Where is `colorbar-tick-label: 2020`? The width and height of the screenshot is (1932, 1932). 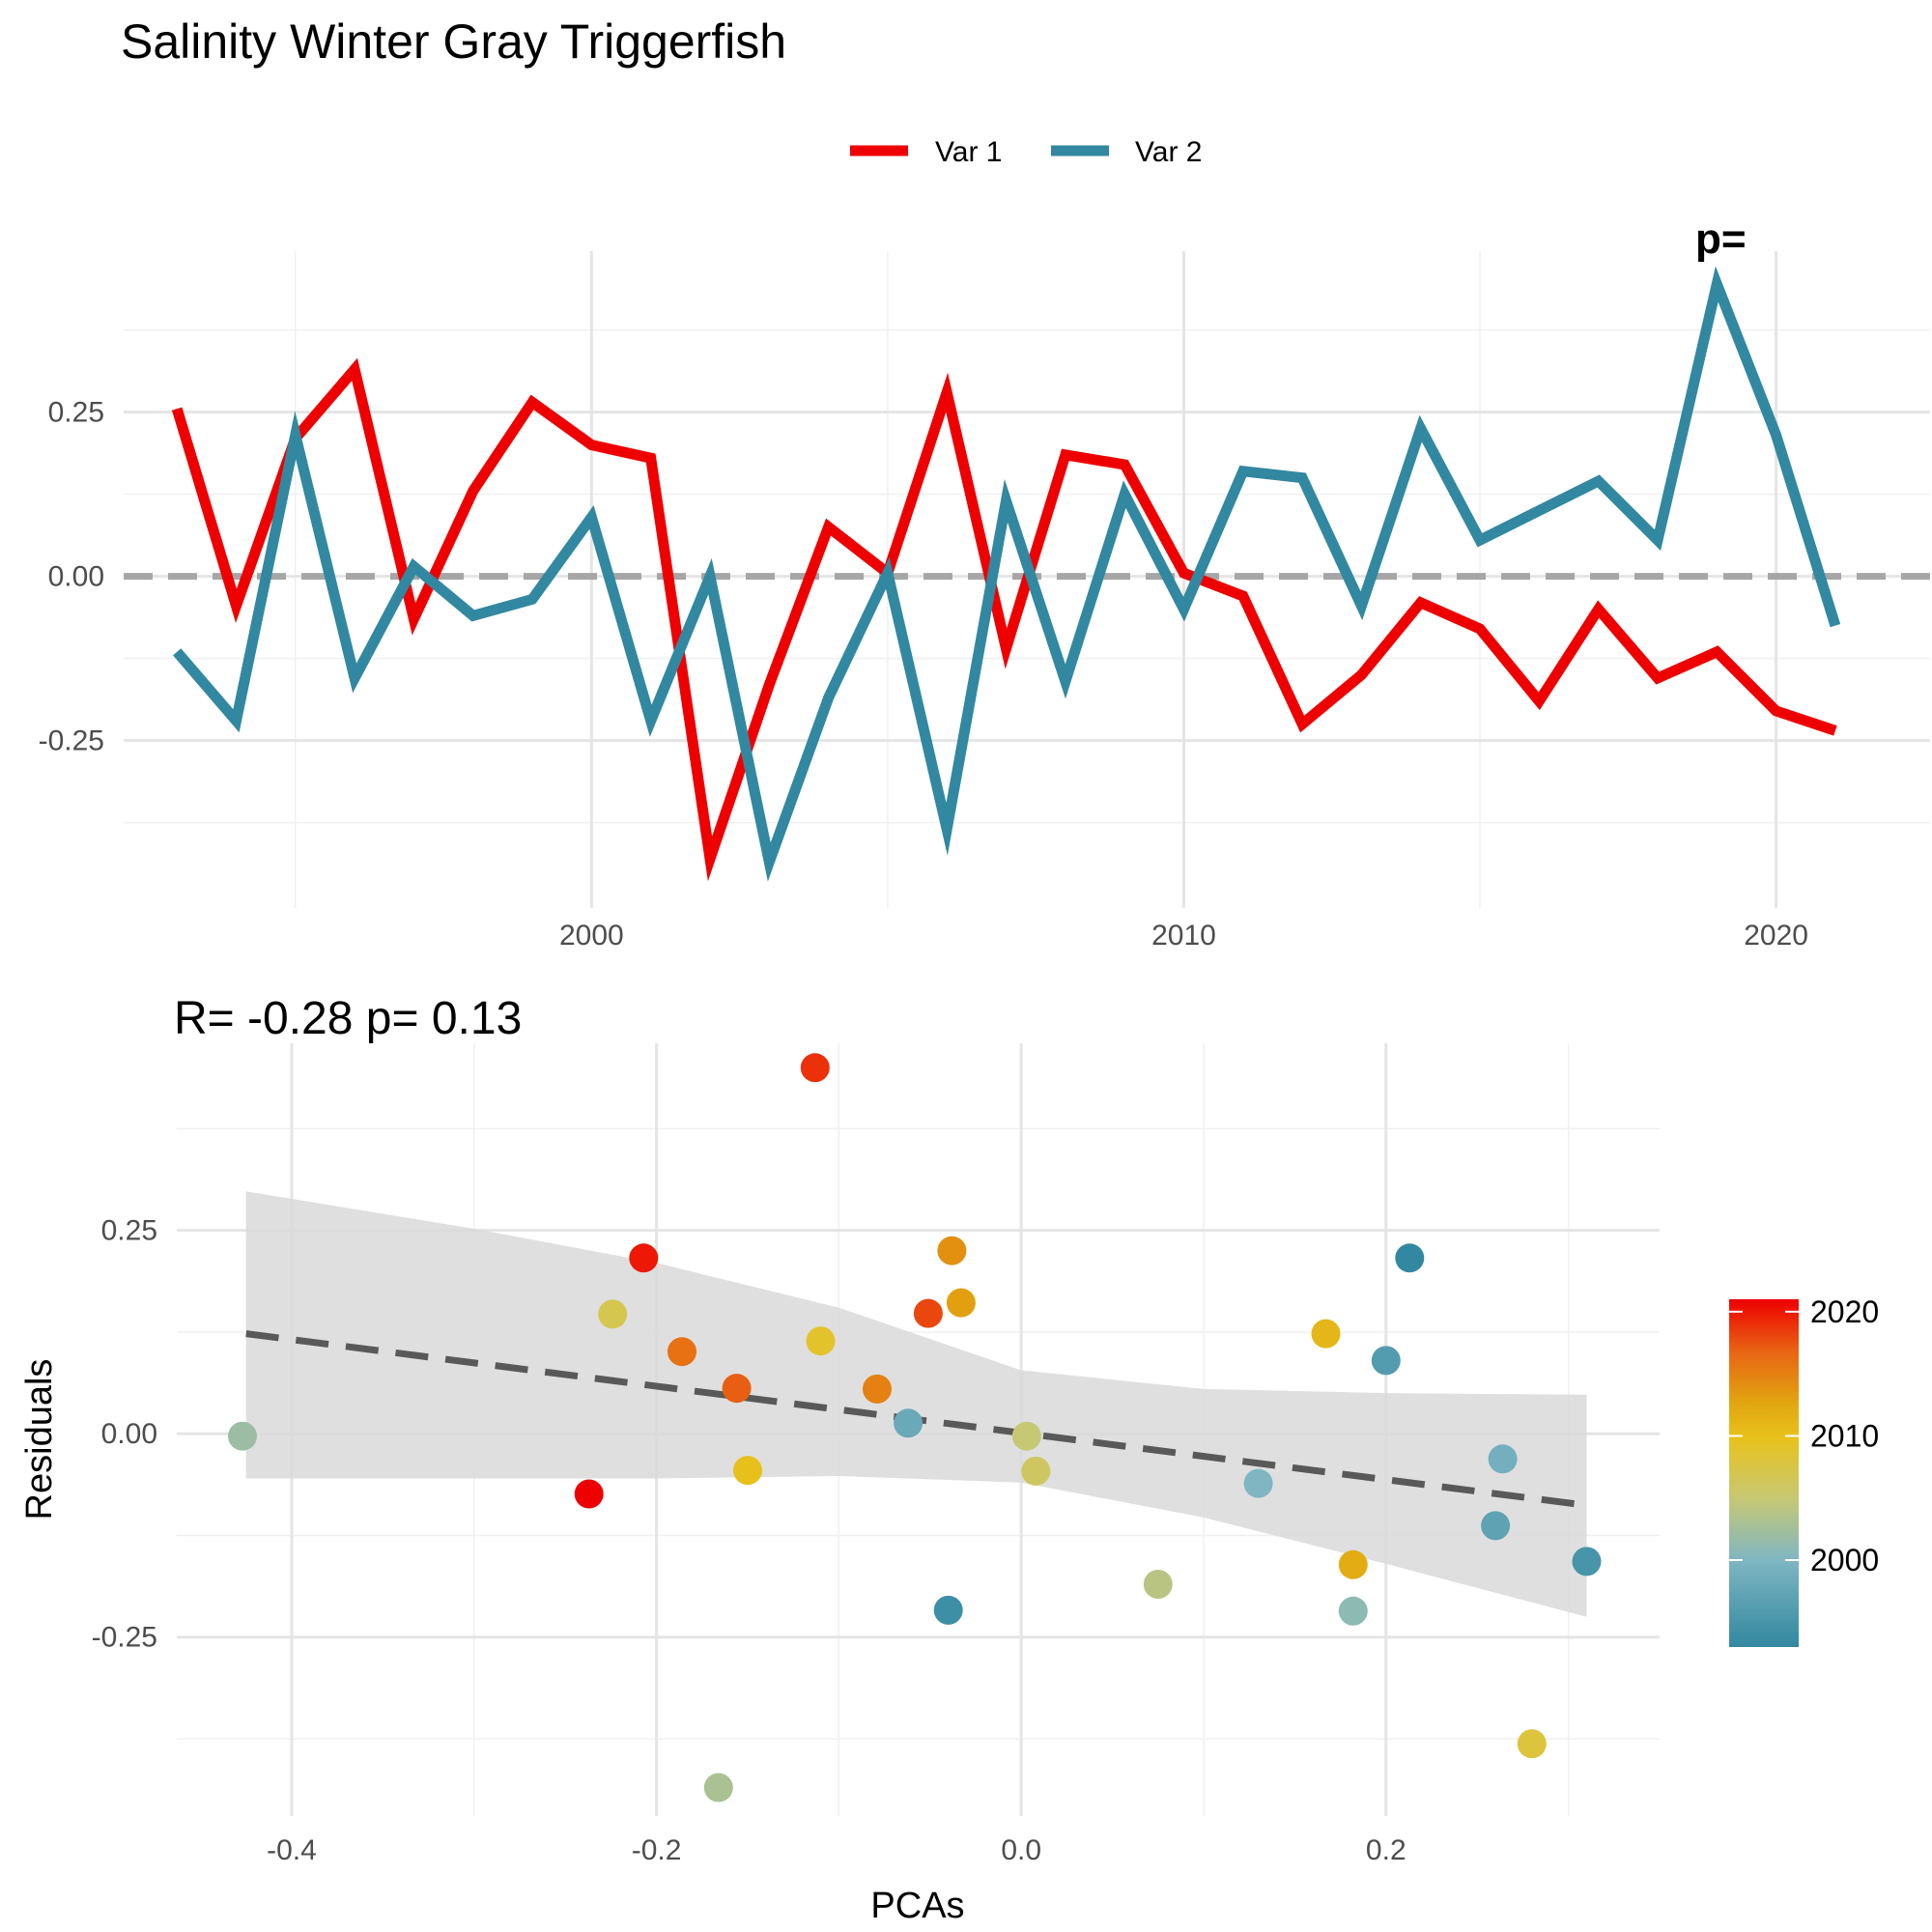
colorbar-tick-label: 2020 is located at coordinates (1844, 1311).